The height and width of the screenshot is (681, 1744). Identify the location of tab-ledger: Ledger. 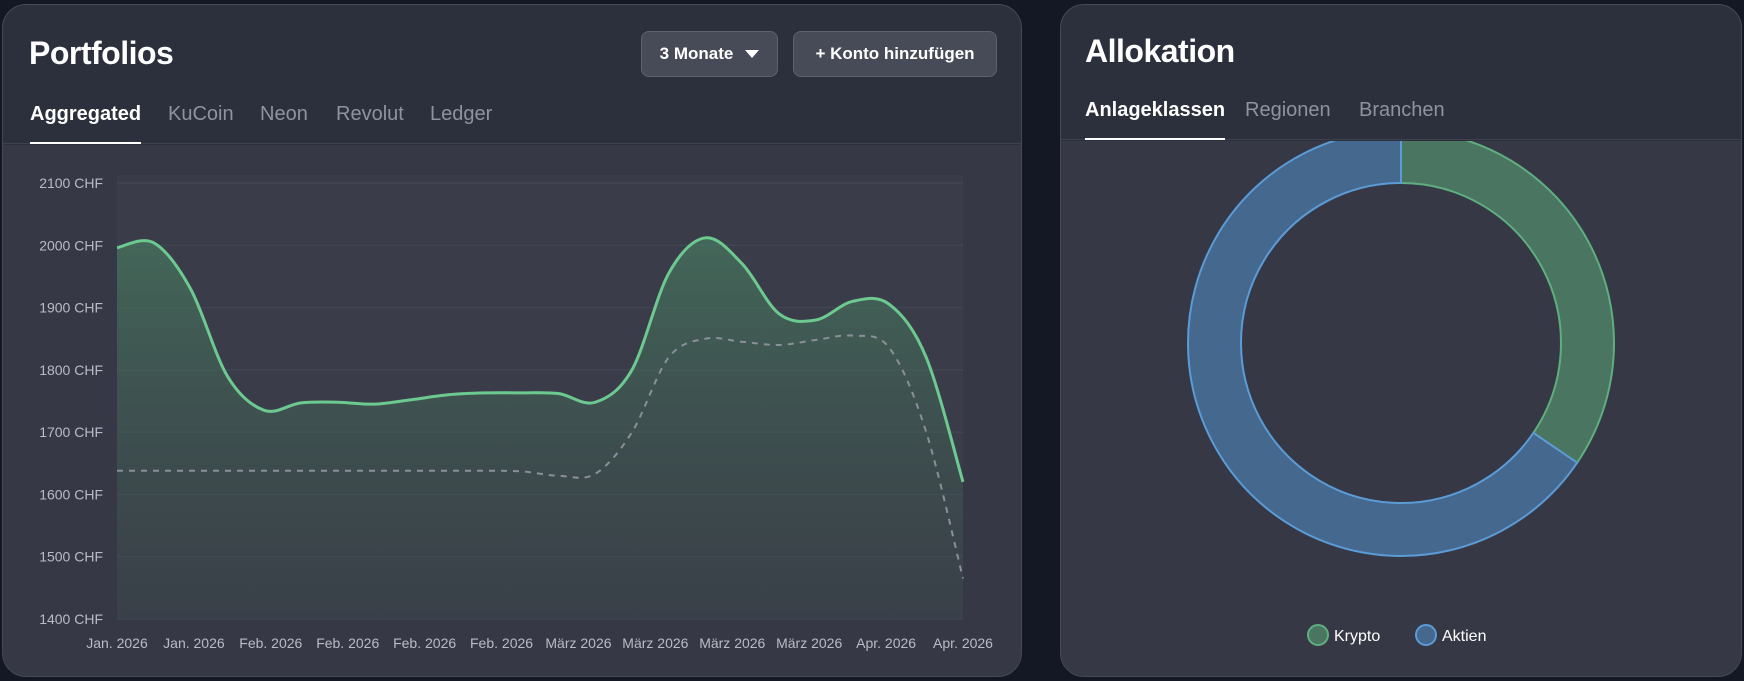
(461, 114).